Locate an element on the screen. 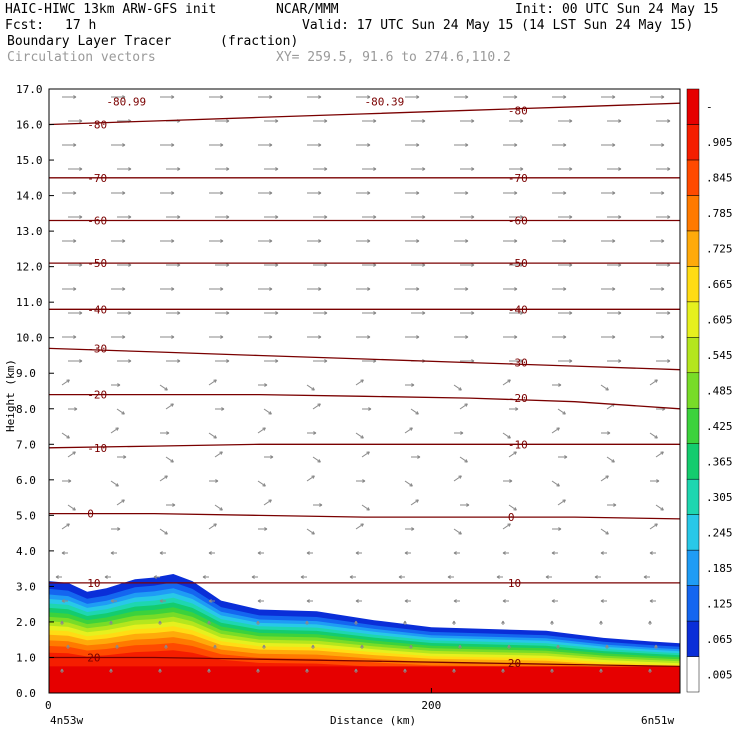 This screenshot has width=740, height=740. colorbar-label: .605 is located at coordinates (719, 320).